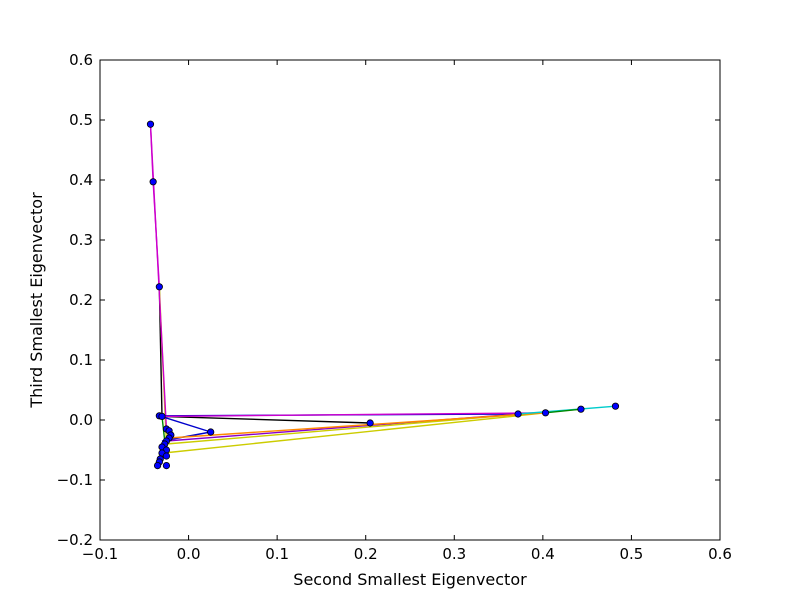 The image size is (800, 604). What do you see at coordinates (543, 554) in the screenshot?
I see `x-tick-label: 0.4` at bounding box center [543, 554].